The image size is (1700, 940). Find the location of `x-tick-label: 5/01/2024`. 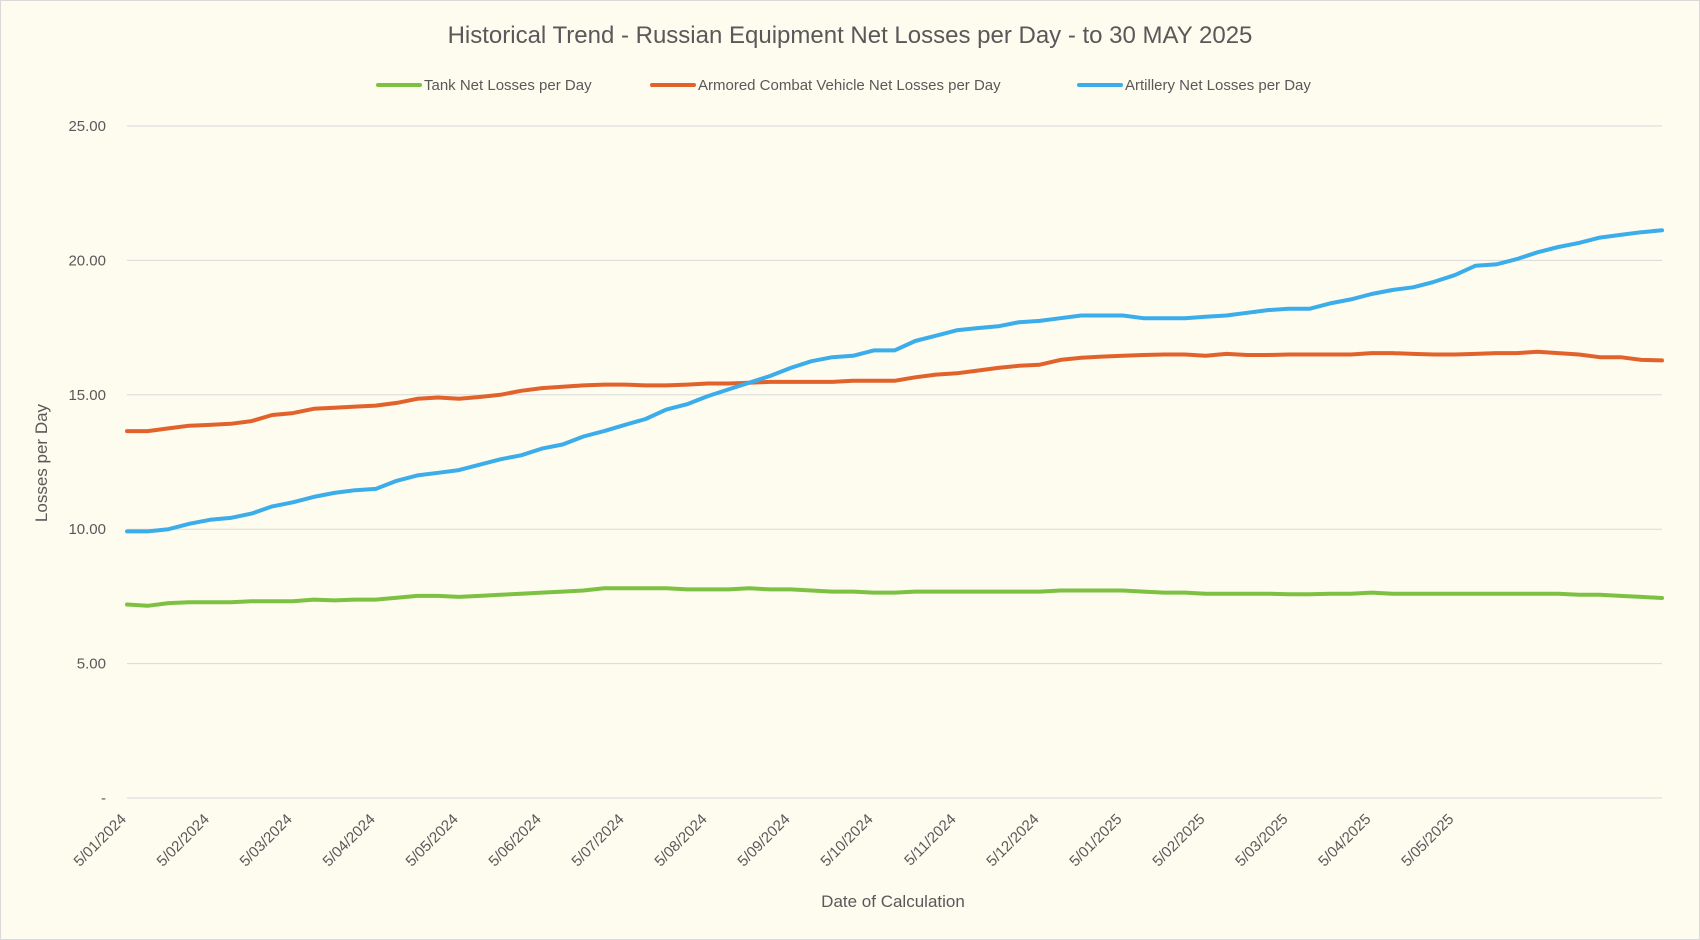

x-tick-label: 5/01/2024 is located at coordinates (100, 840).